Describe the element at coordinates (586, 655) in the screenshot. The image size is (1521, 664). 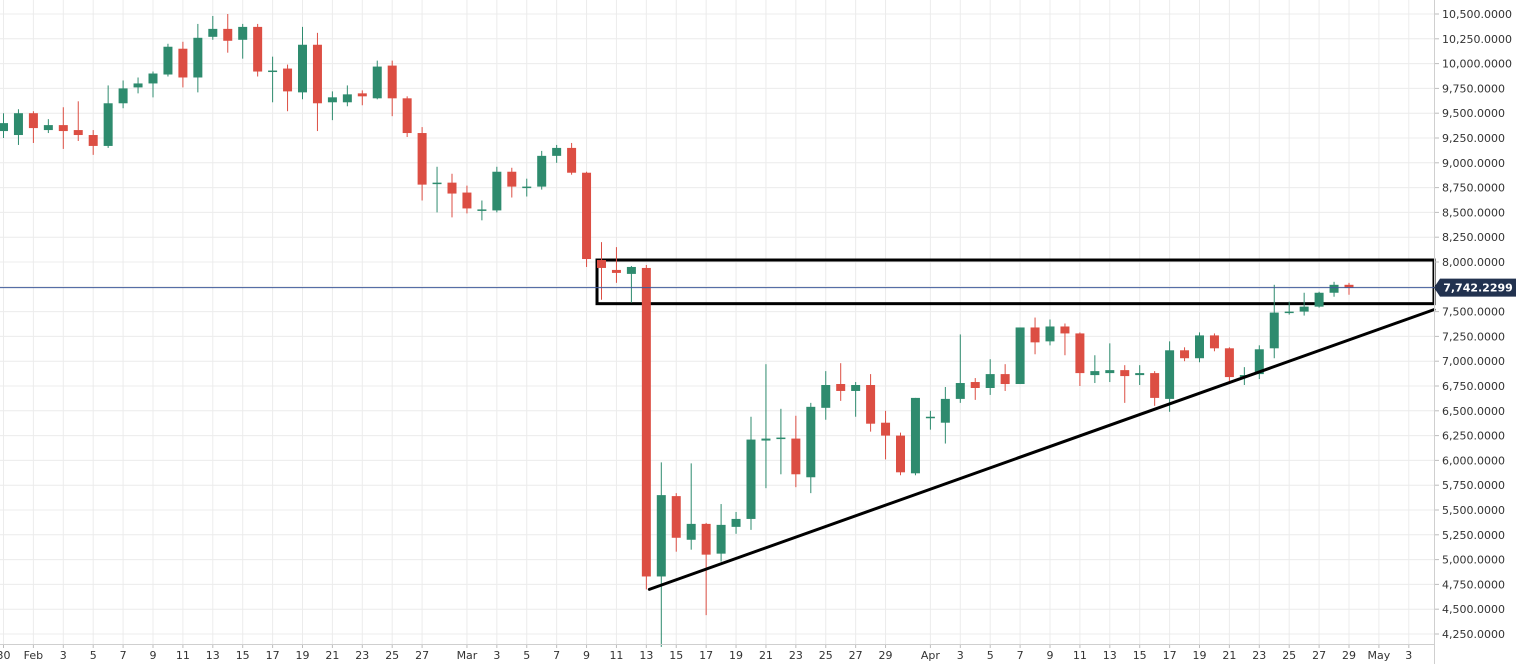
I see `x-tick-label: 9` at that location.